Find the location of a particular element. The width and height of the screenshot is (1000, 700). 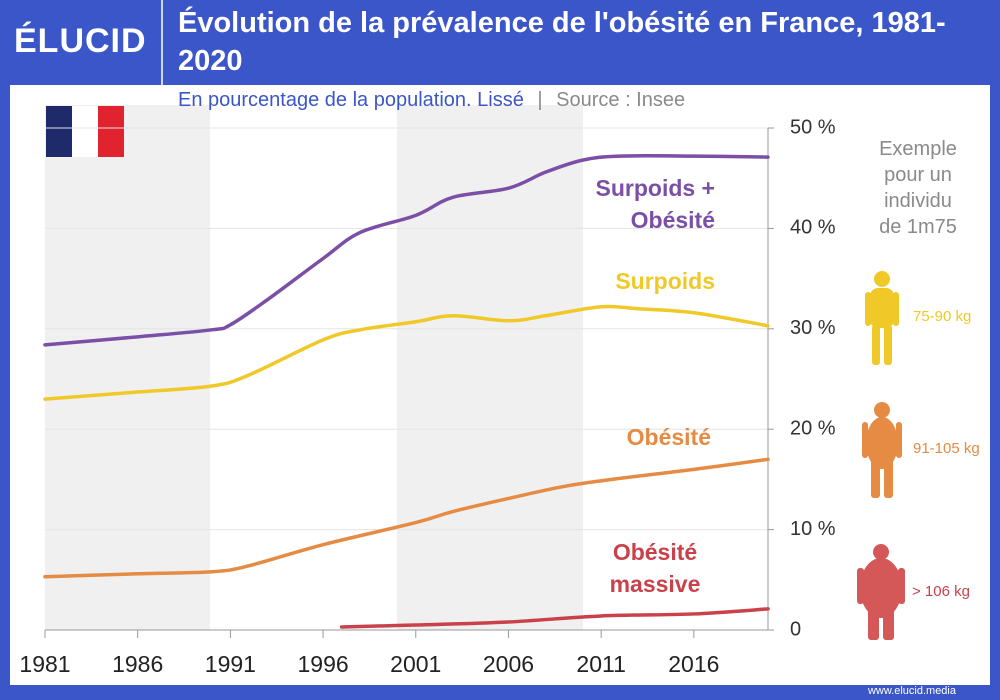

example-line: Exemple is located at coordinates (918, 149).